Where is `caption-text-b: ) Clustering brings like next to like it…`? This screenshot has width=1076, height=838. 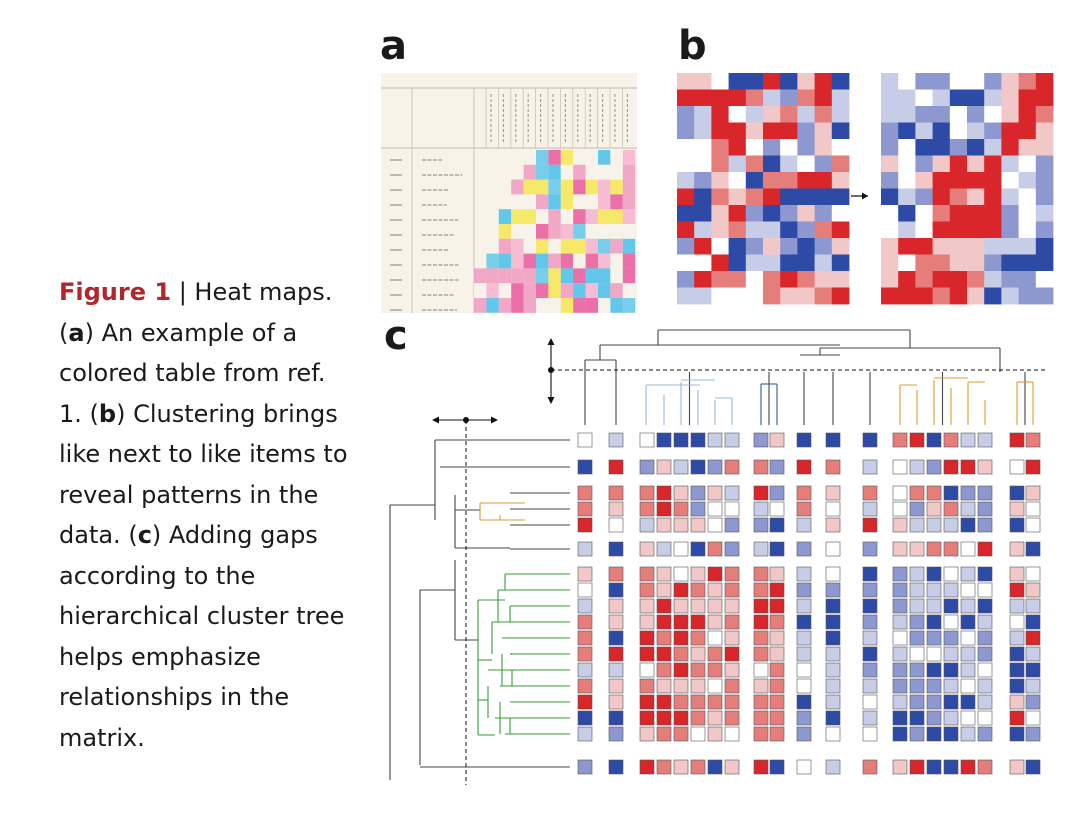
caption-text-b: ) Clustering brings like next to like it… is located at coordinates (203, 474).